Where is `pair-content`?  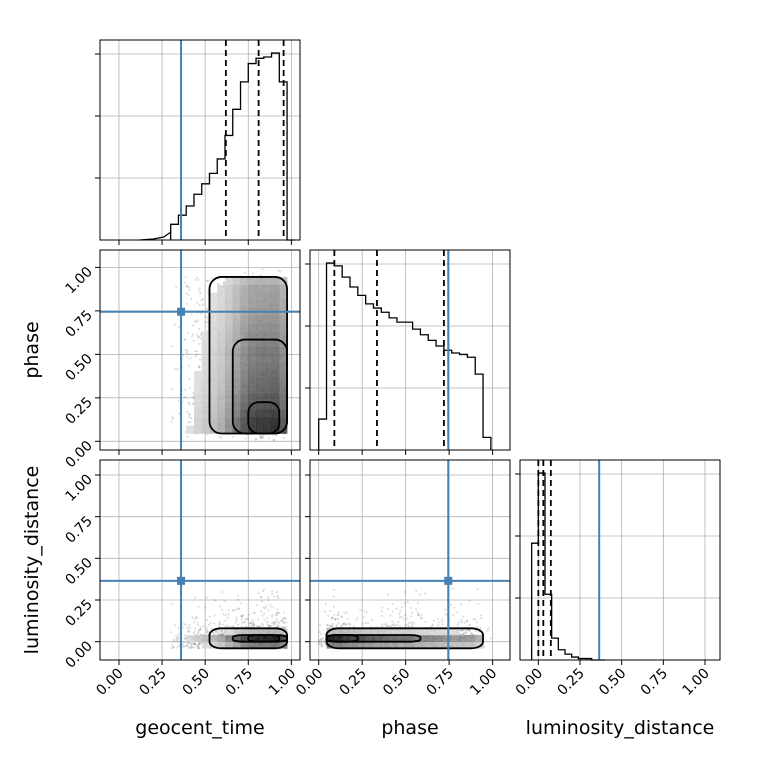
pair-content is located at coordinates (404, 618).